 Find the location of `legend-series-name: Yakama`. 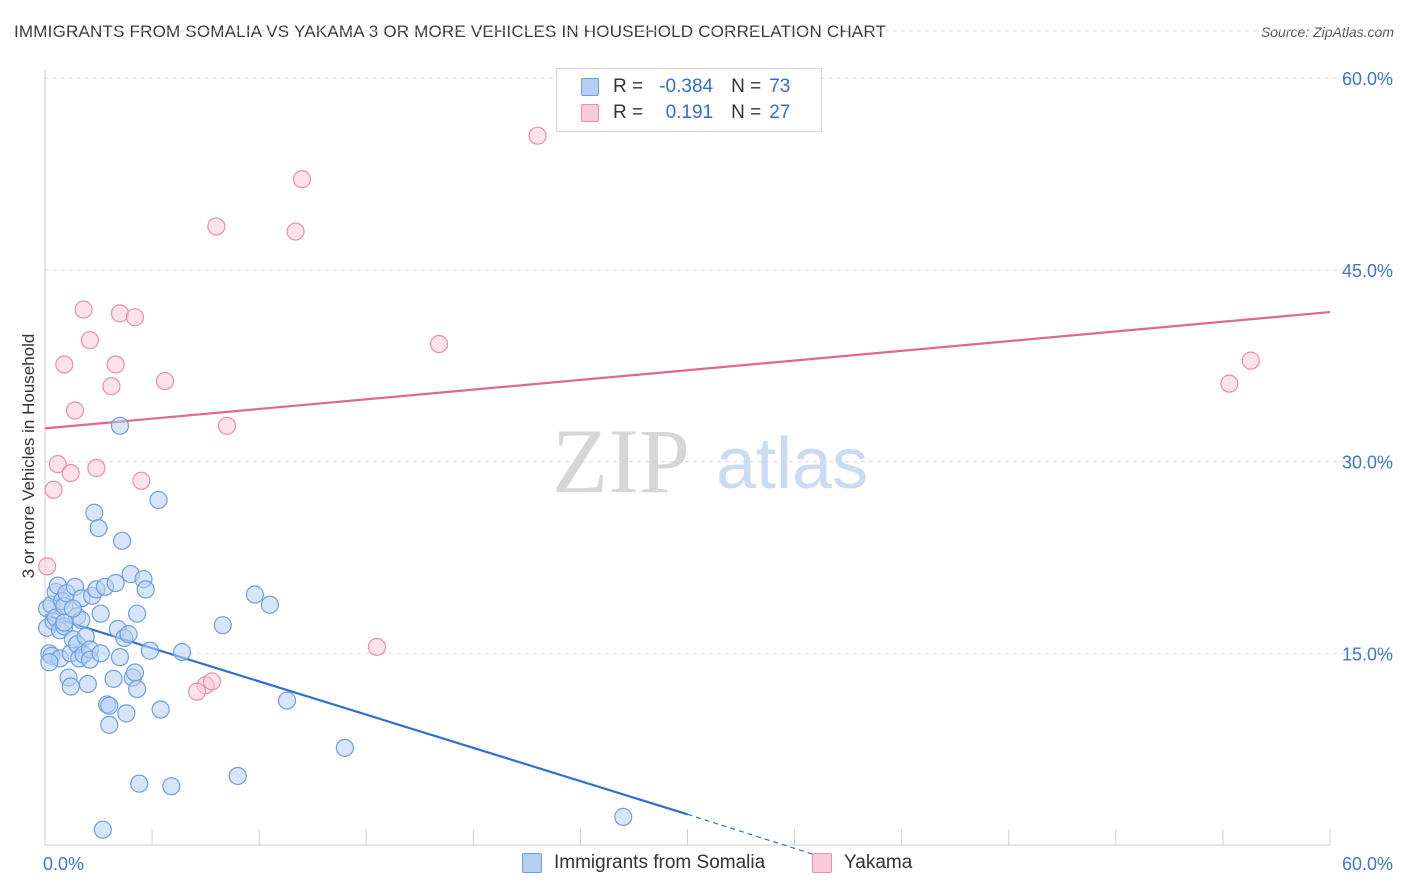

legend-series-name: Yakama is located at coordinates (878, 862).